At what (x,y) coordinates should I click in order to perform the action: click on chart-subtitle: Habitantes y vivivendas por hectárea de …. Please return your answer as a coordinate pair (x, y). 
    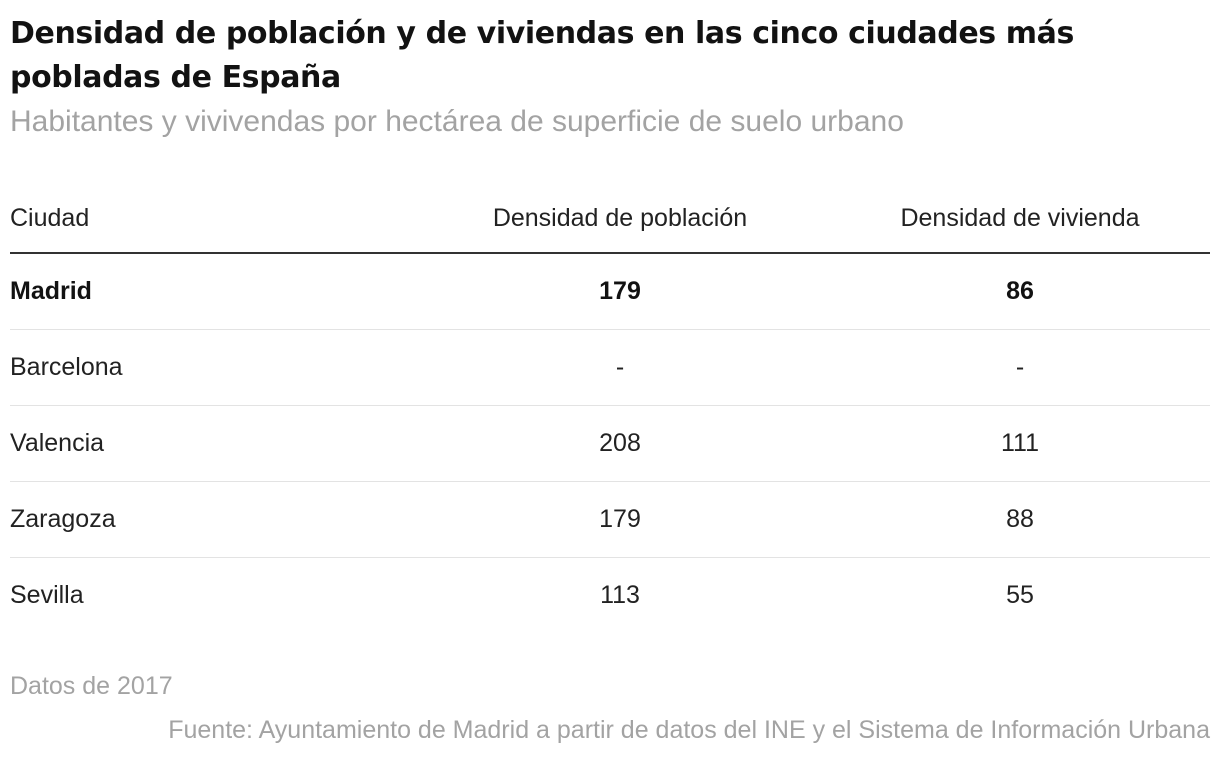
    Looking at the image, I should click on (457, 121).